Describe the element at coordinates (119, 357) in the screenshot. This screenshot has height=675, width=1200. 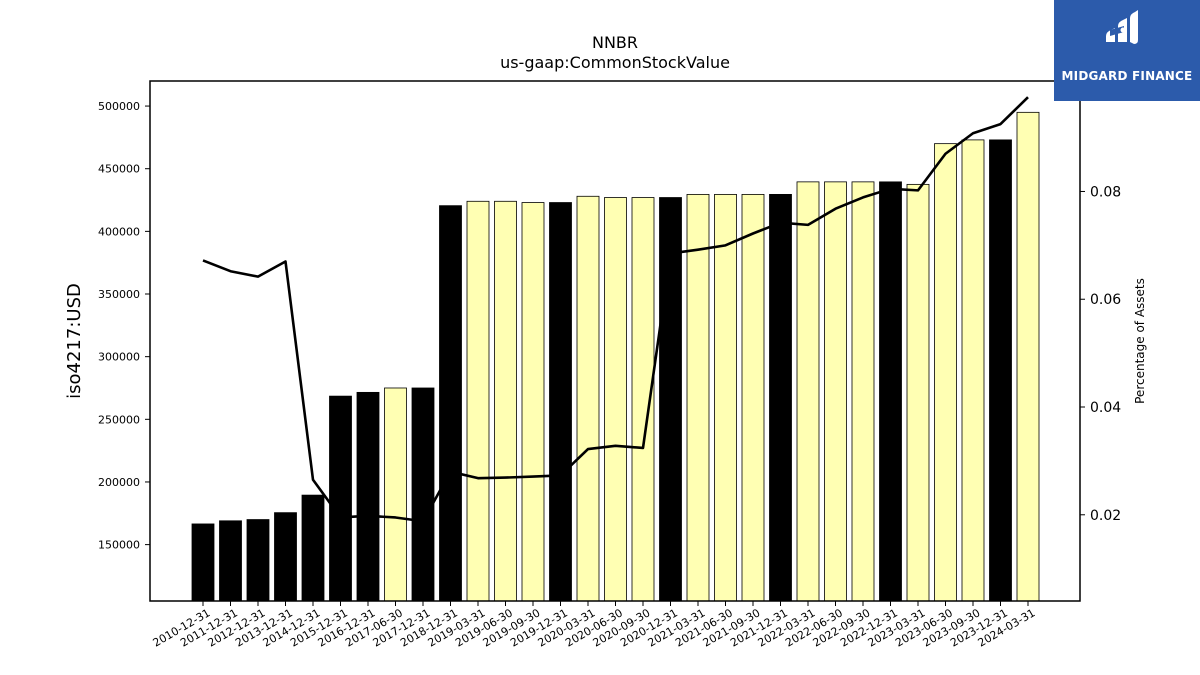
I see `y-tick-label: 300000` at that location.